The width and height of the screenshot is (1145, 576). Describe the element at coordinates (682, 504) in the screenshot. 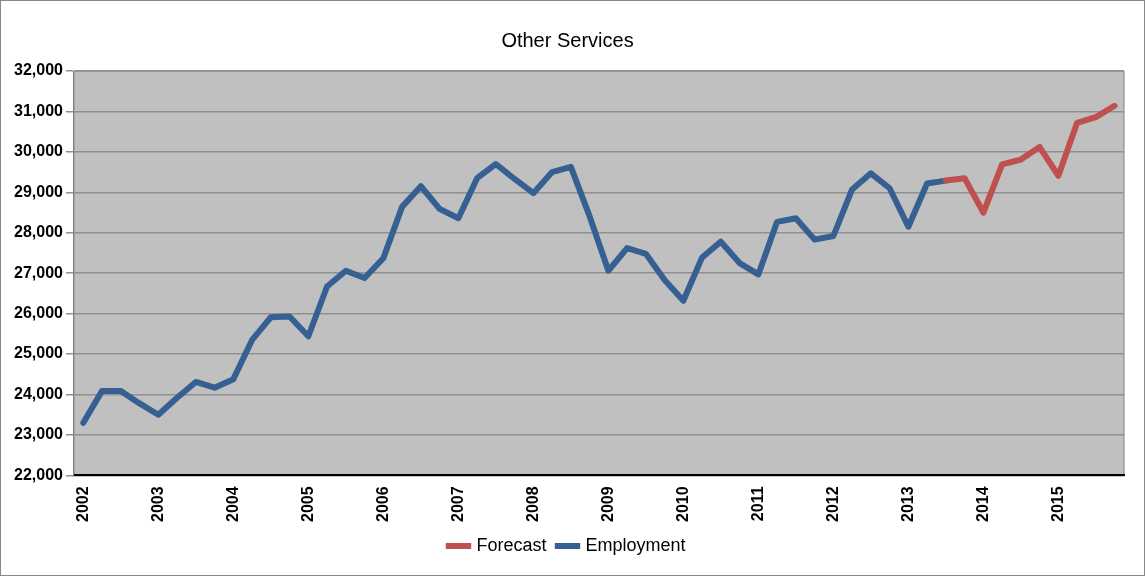

I see `x-tick-label: 2010` at that location.